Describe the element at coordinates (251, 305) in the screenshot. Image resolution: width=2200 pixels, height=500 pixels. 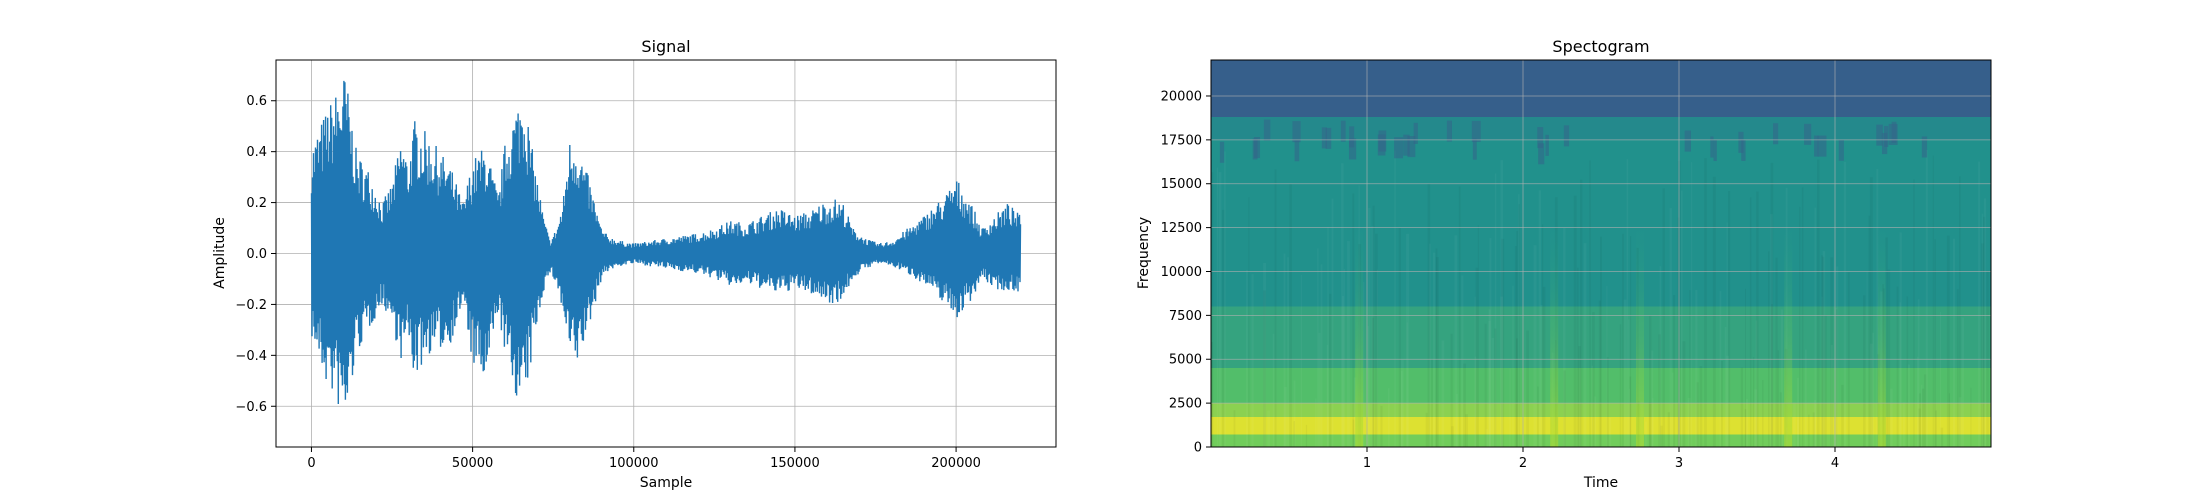
I see `signal-y-tick-label: −0.2` at that location.